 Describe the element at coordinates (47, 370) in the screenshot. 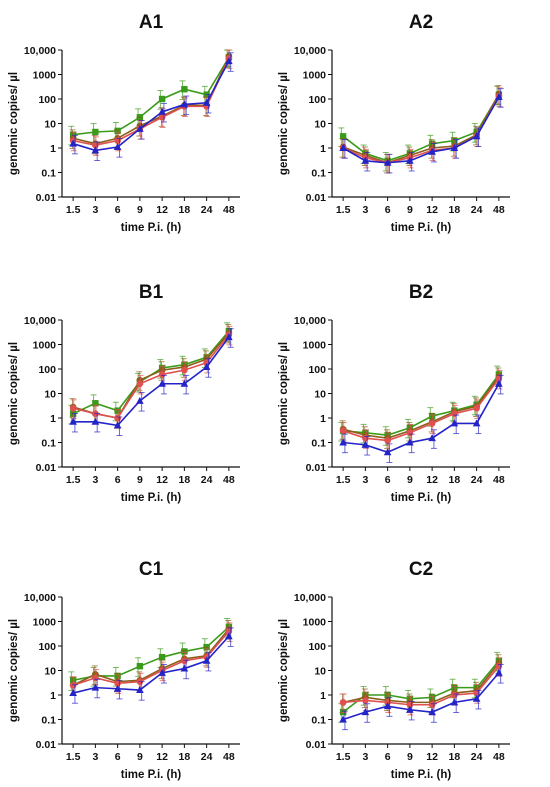

I see `y-tick-label: 100` at that location.